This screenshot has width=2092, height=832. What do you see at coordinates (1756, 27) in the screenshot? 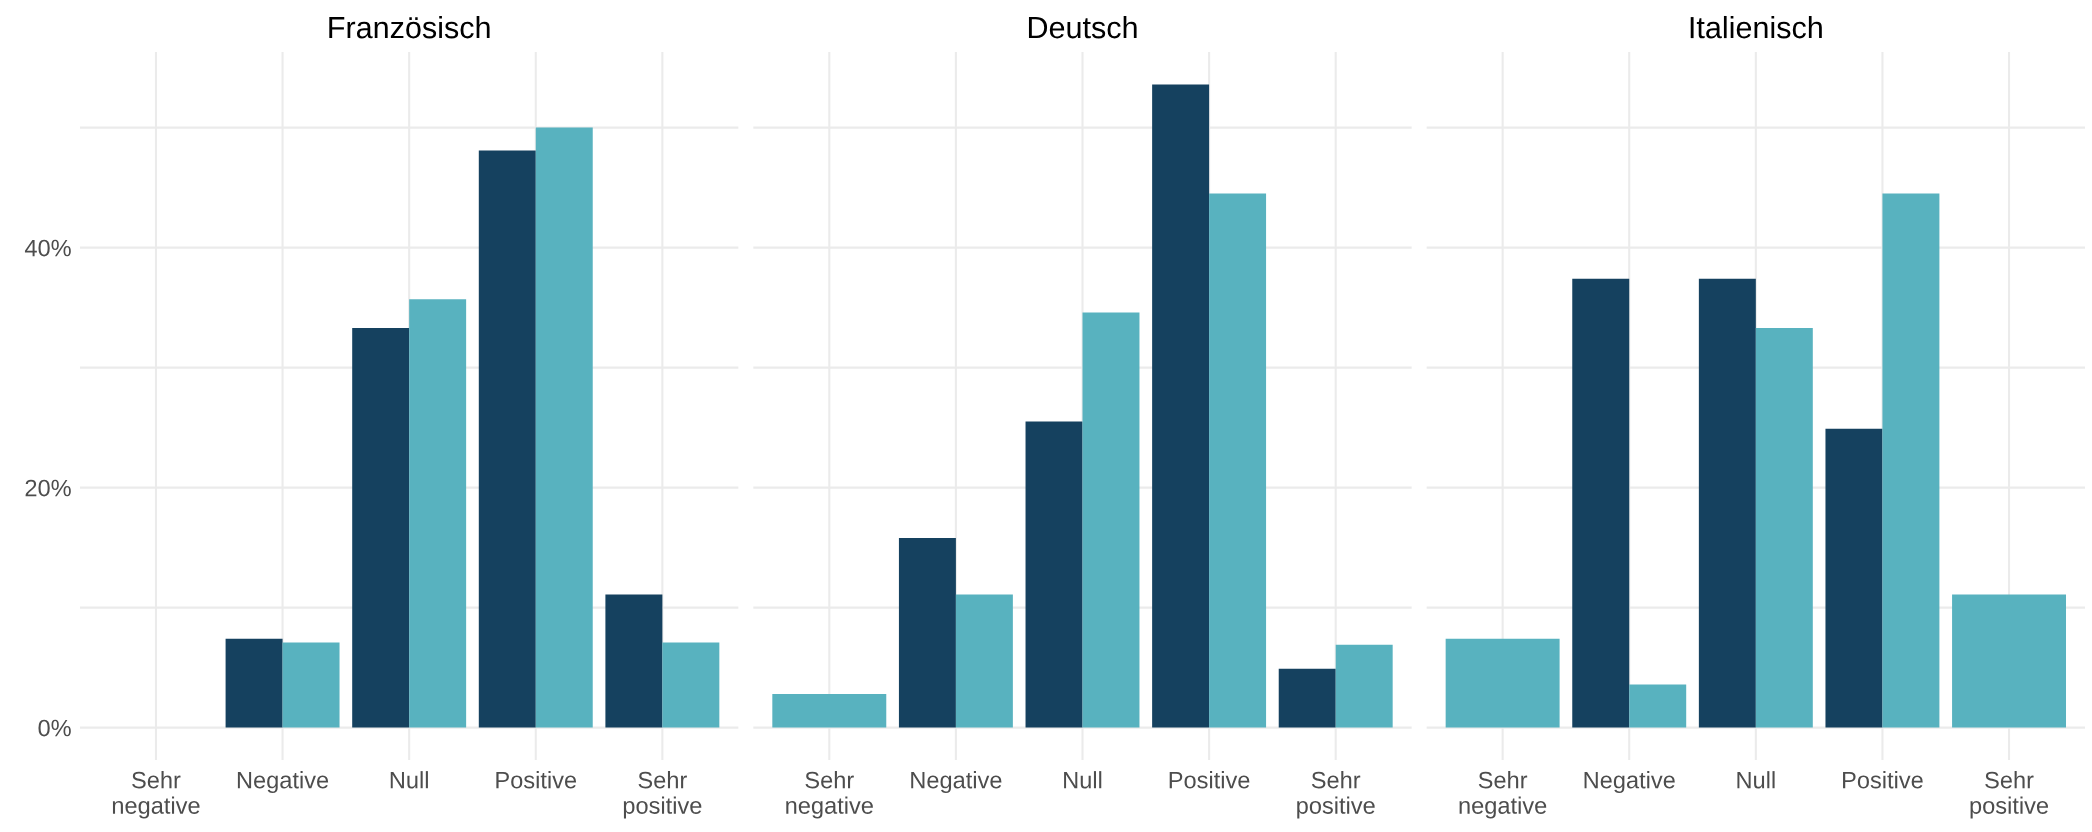
I see `chart-title: Italienisch` at bounding box center [1756, 27].